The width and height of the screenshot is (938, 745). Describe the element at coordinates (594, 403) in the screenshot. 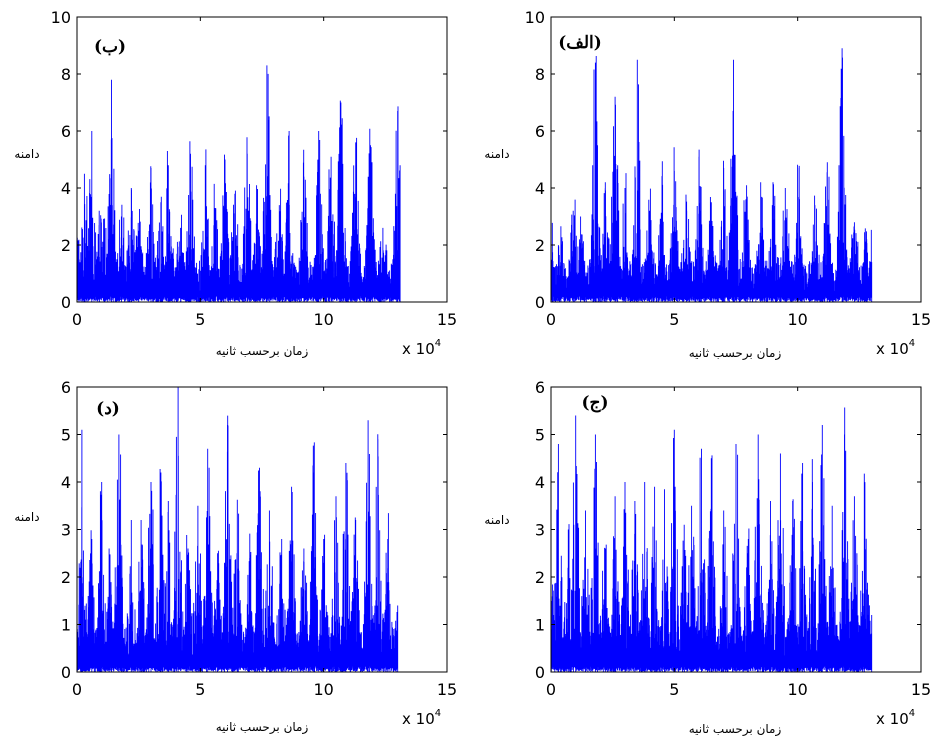

I see `panel-label: (ج)` at that location.